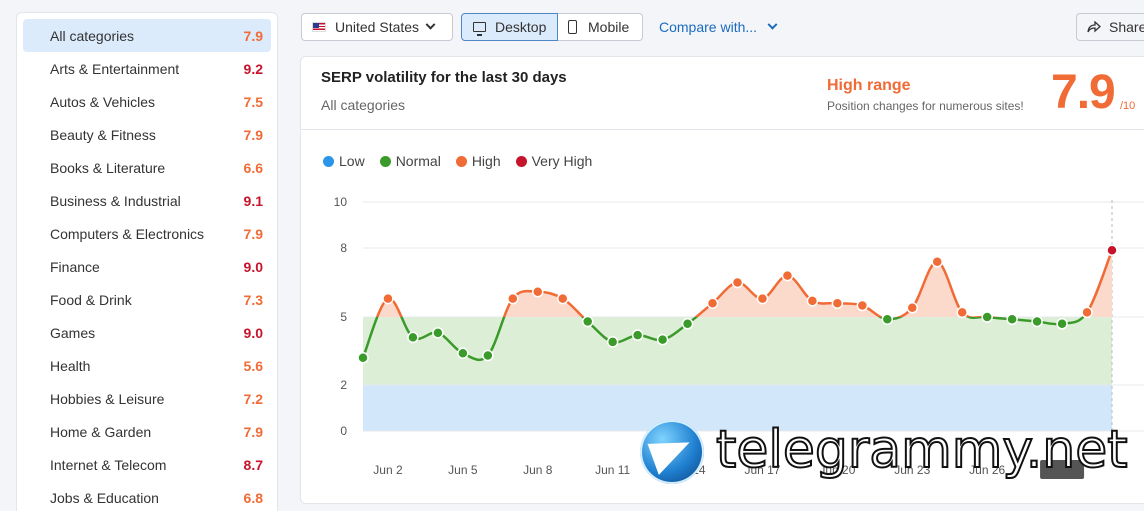 The width and height of the screenshot is (1144, 511). Describe the element at coordinates (101, 431) in the screenshot. I see `category-label: Home & Garden` at that location.